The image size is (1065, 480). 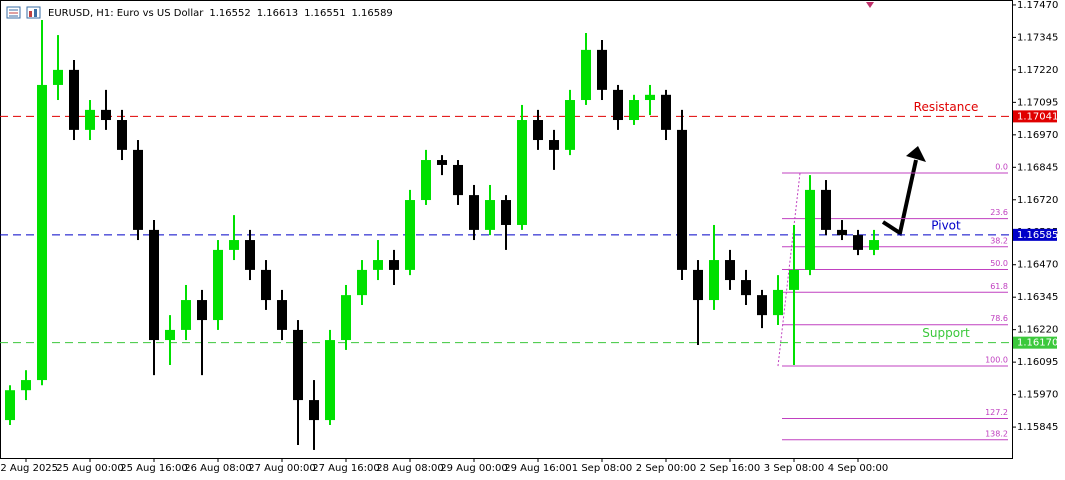 I want to click on level-name: Pivot, so click(x=946, y=225).